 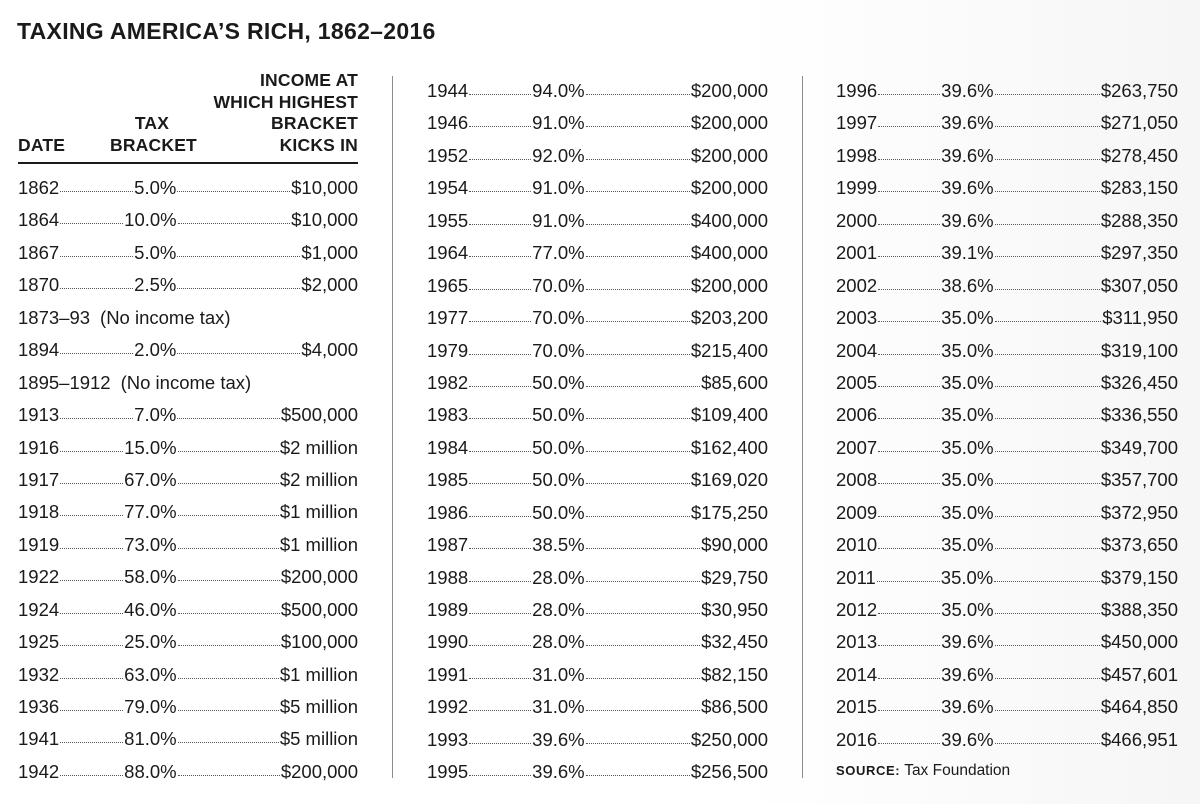 What do you see at coordinates (857, 318) in the screenshot?
I see `row-date: 2003` at bounding box center [857, 318].